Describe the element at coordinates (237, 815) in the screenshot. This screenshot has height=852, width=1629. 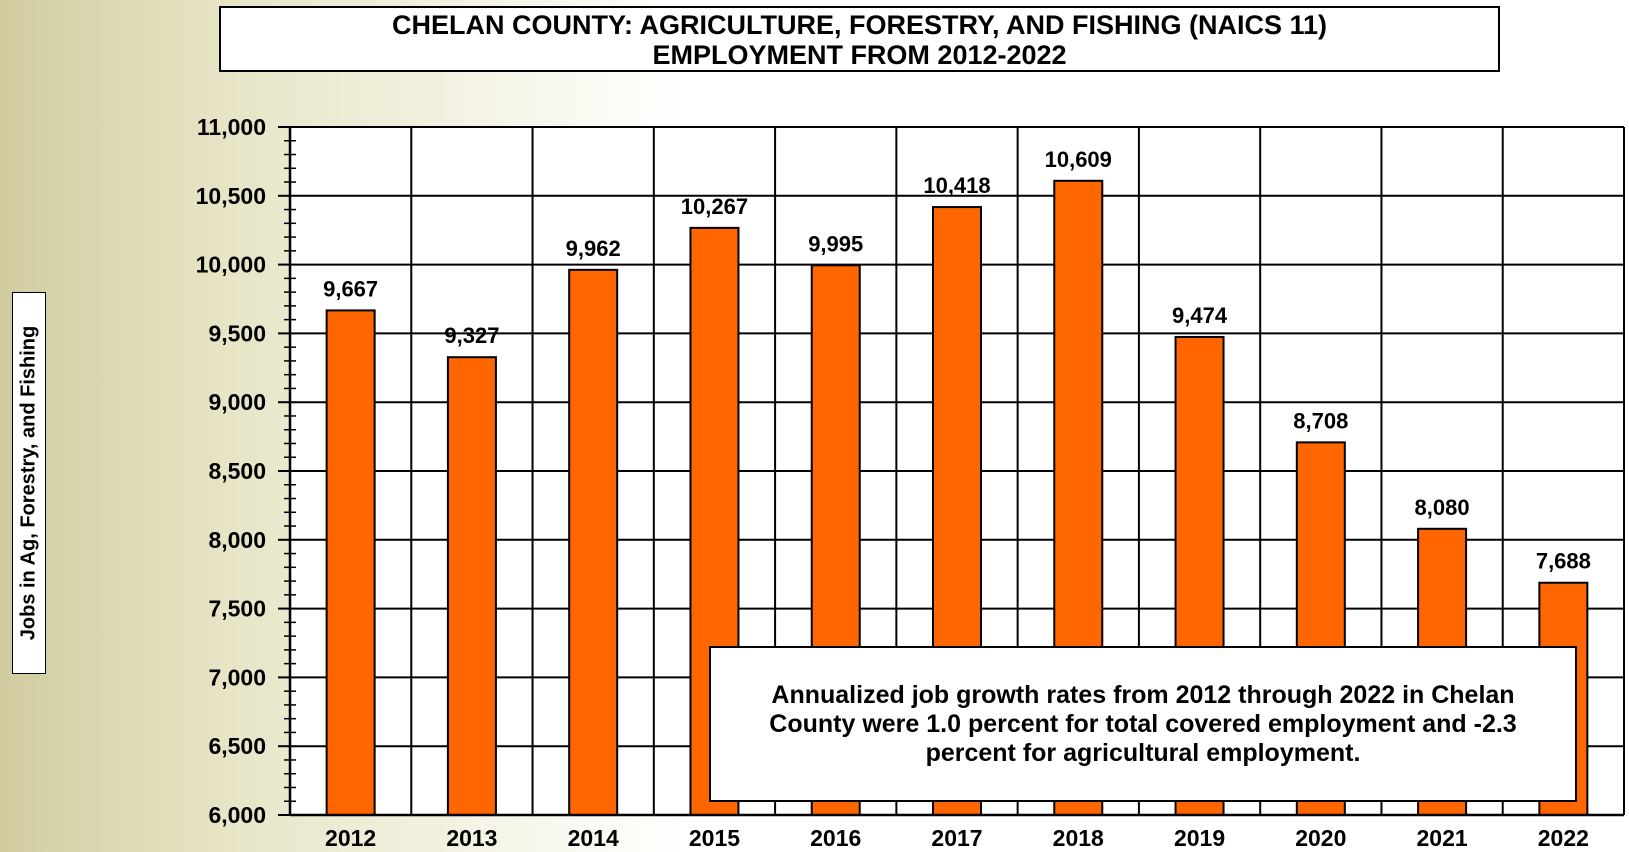
I see `y-tick-label: 6,000` at that location.